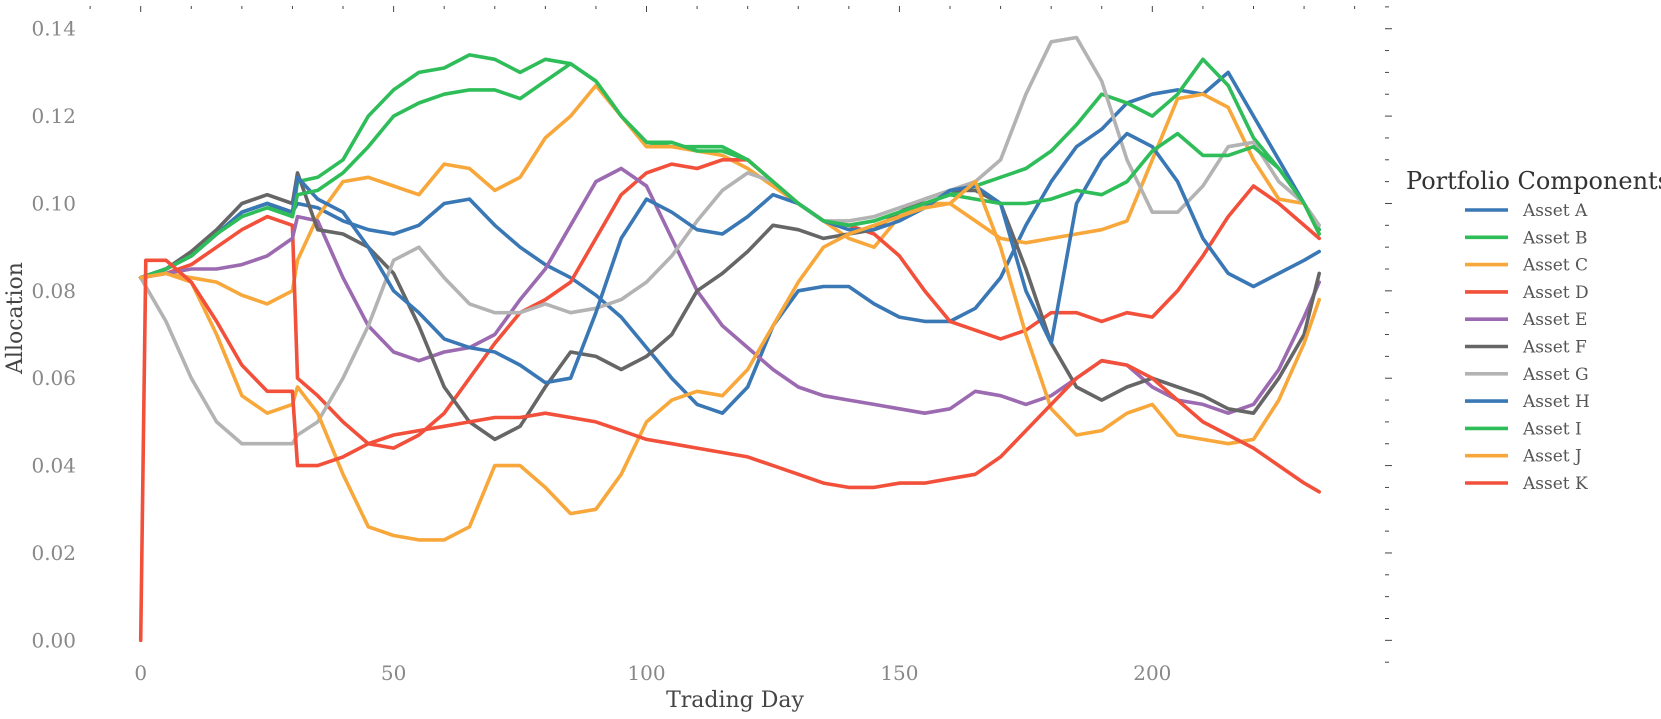 The width and height of the screenshot is (1661, 719). What do you see at coordinates (1555, 293) in the screenshot?
I see `legend-label: Asset D` at bounding box center [1555, 293].